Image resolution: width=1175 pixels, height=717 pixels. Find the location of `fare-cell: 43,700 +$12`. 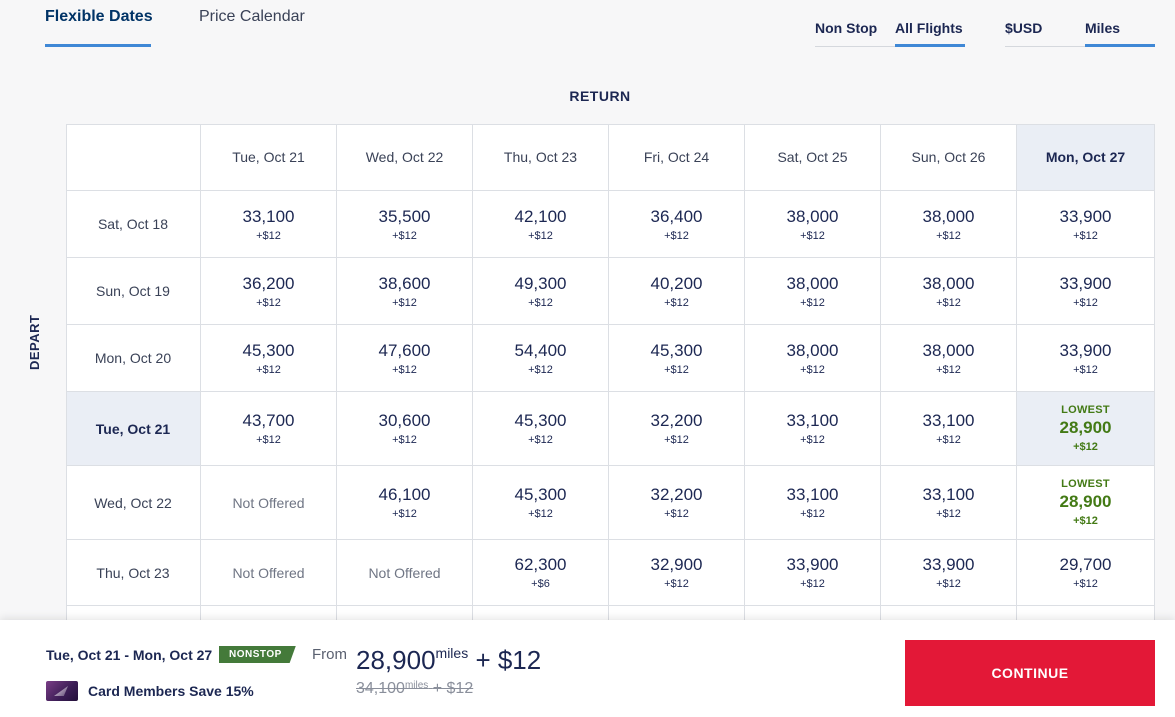

fare-cell: 43,700 +$12 is located at coordinates (269, 429).